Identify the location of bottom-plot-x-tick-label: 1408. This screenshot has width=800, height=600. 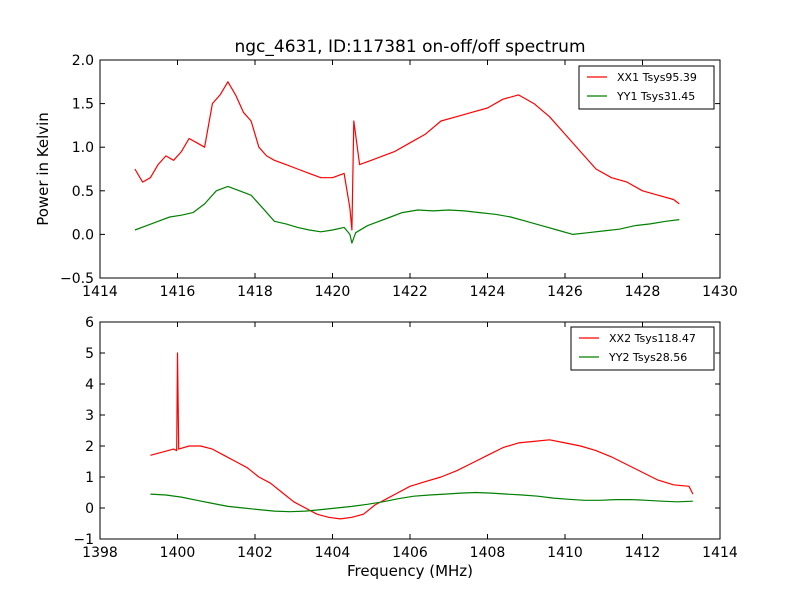
(488, 553).